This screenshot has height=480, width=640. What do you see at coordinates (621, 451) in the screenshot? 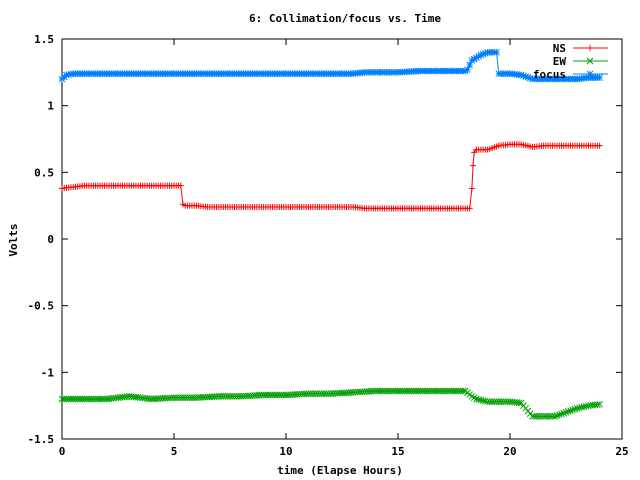
I see `x-tick-label: 25` at bounding box center [621, 451].